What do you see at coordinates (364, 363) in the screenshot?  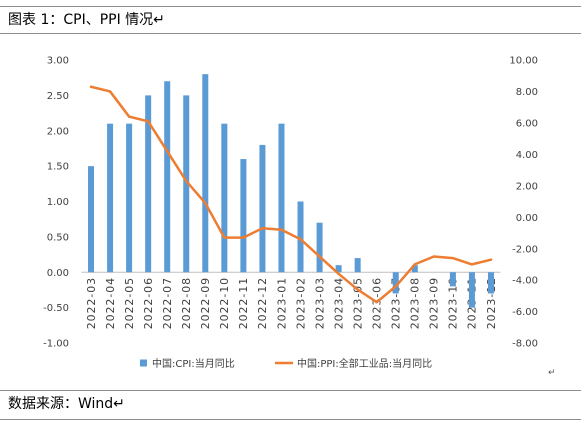 I see `legend-label-ppi: 中国:PPI:全部工业品:当月同比` at bounding box center [364, 363].